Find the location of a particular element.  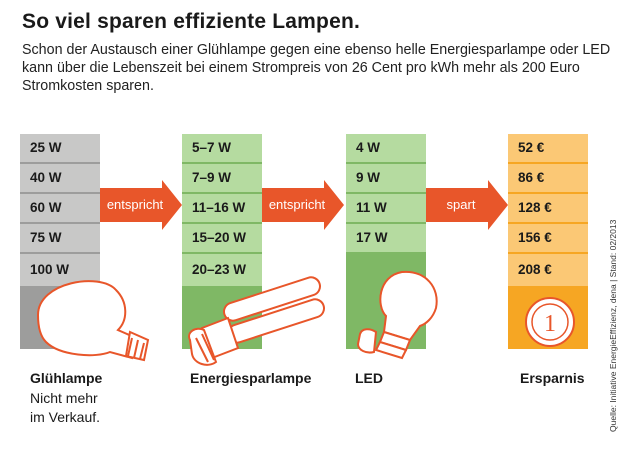

energy-saving-bulb-icon is located at coordinates (256, 321).